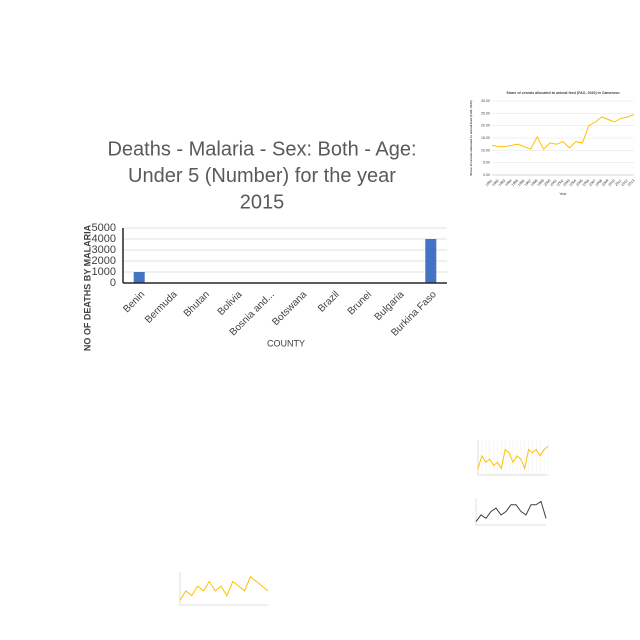 The image size is (640, 640). What do you see at coordinates (360, 303) in the screenshot?
I see `x-tick-label: Brunei` at bounding box center [360, 303].